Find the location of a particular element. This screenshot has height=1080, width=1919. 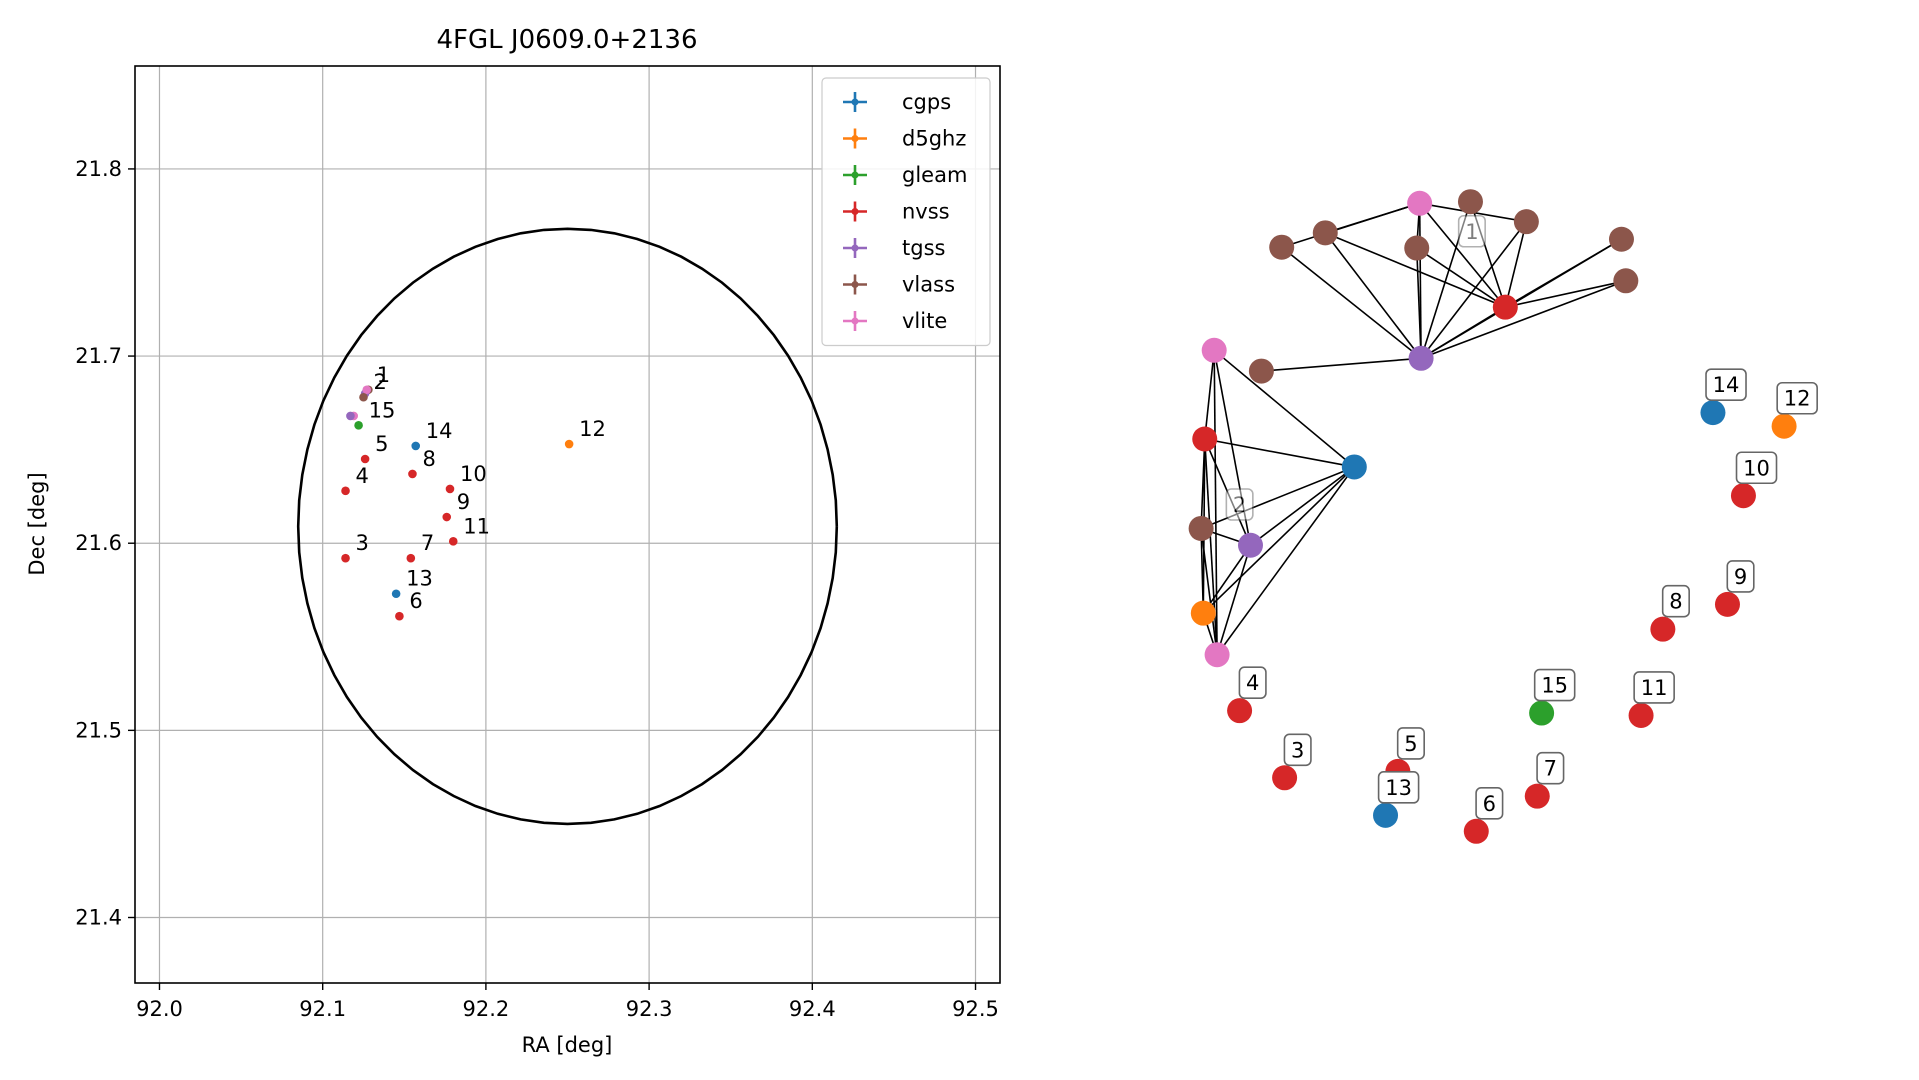

edge-layer is located at coordinates (1413, 428).